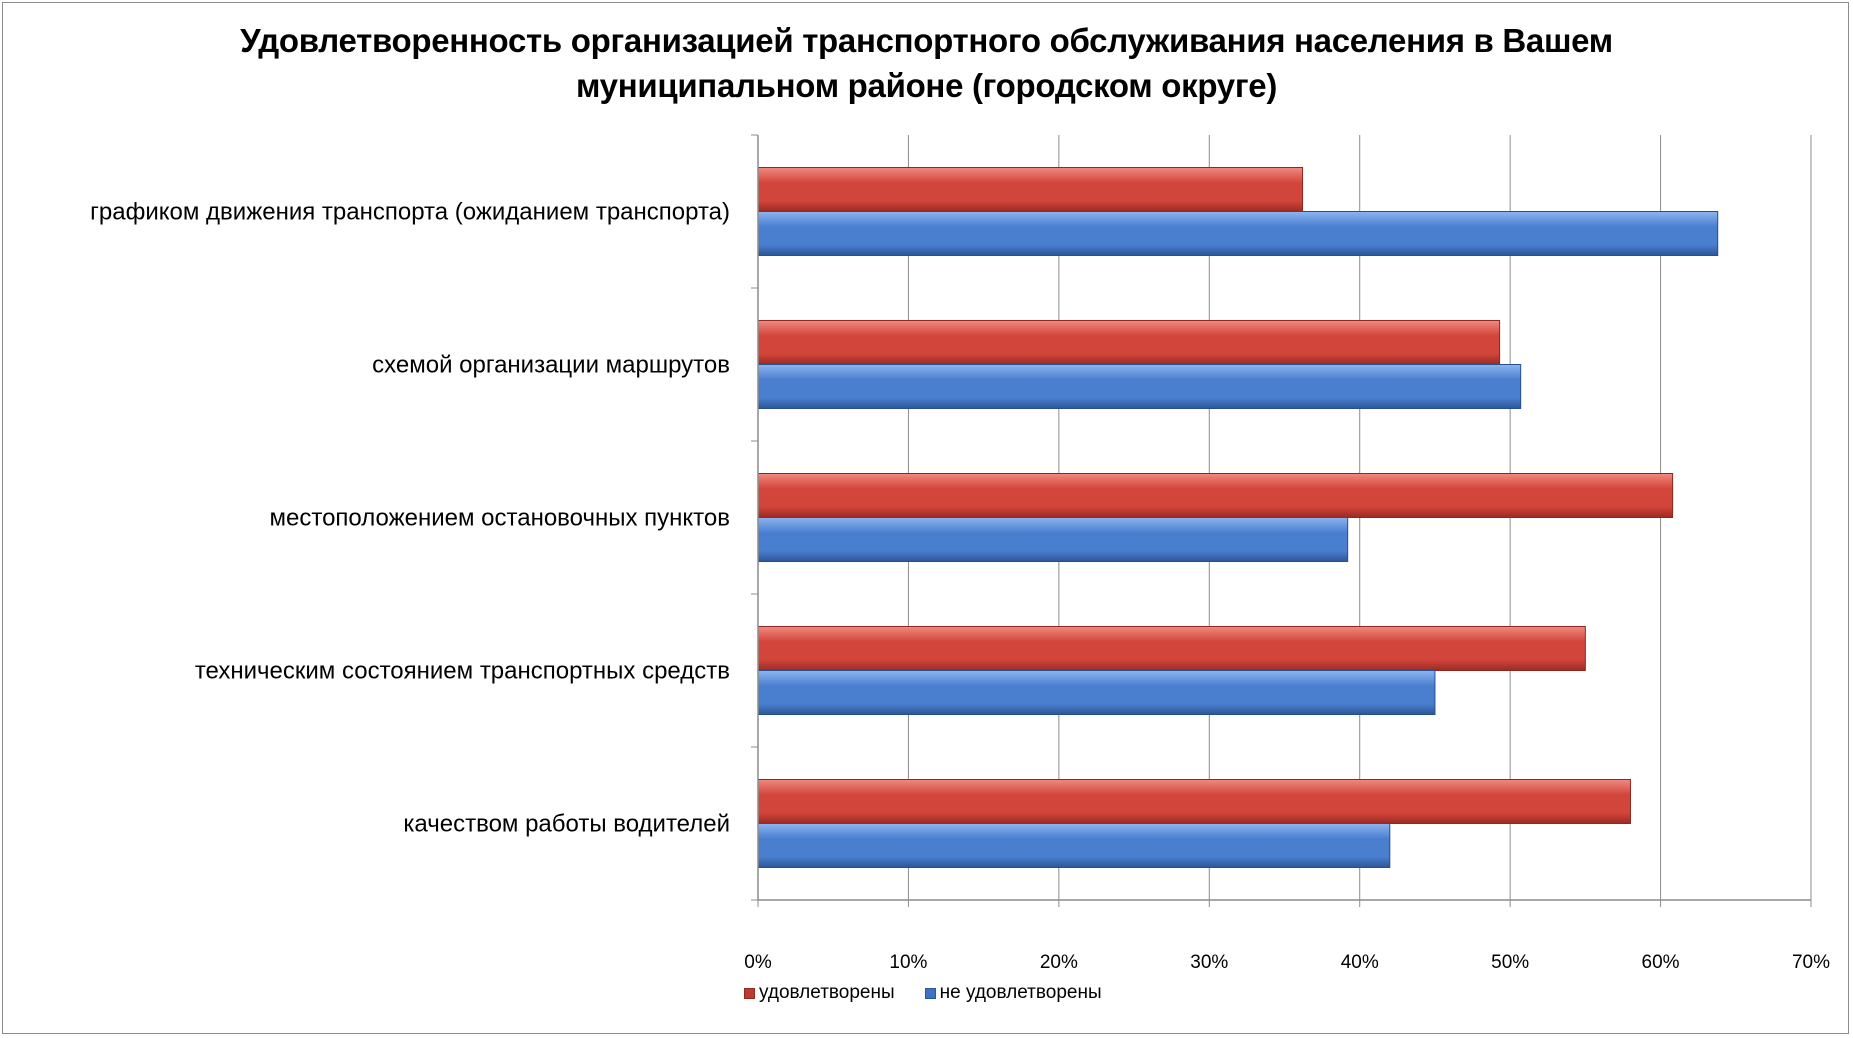 The height and width of the screenshot is (1038, 1853). What do you see at coordinates (908, 962) in the screenshot?
I see `x-tick-label-1: 10%` at bounding box center [908, 962].